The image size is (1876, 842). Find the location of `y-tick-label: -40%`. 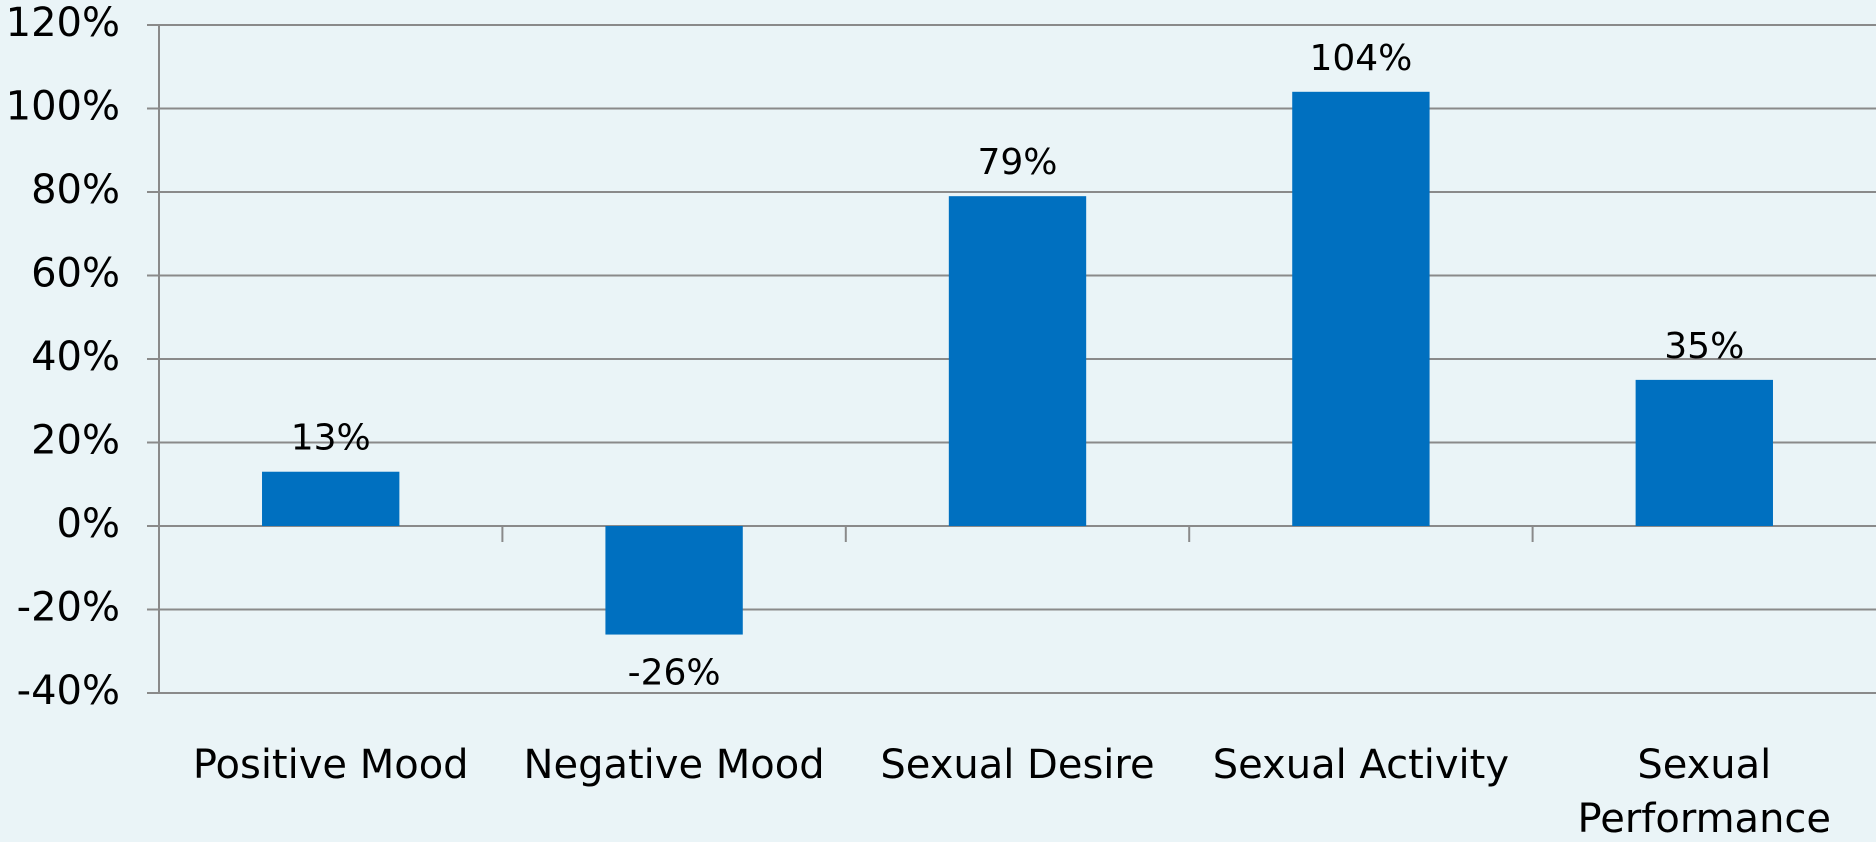

y-tick-label: -40% is located at coordinates (68, 691).